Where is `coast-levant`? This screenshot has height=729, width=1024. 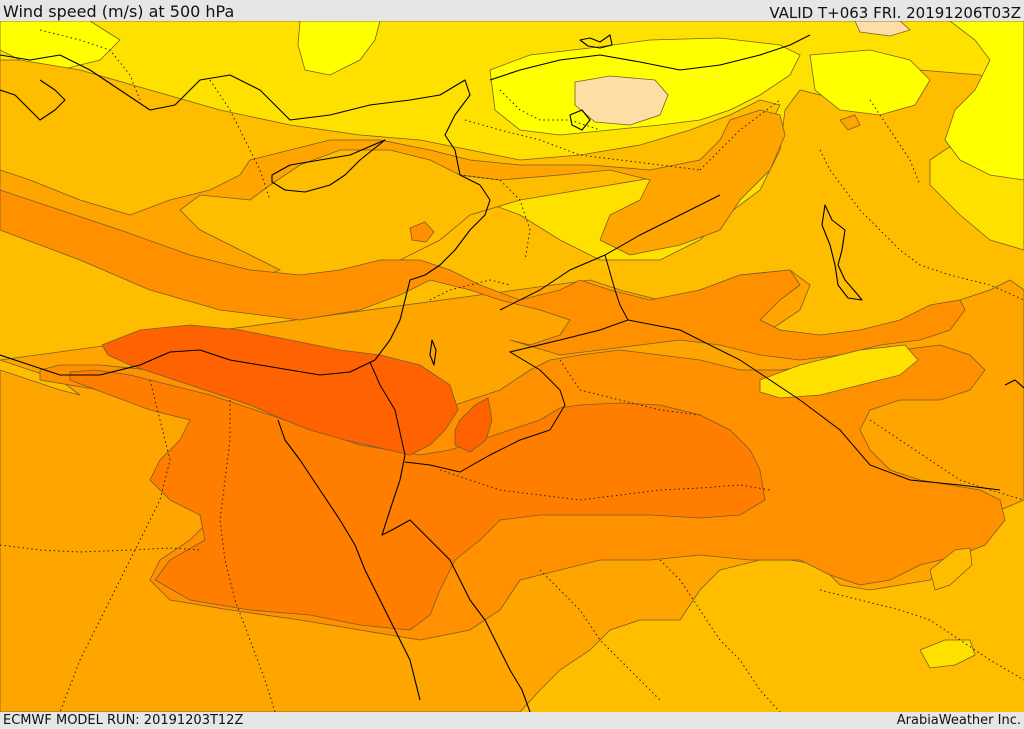
coast-levant is located at coordinates (245, 280).